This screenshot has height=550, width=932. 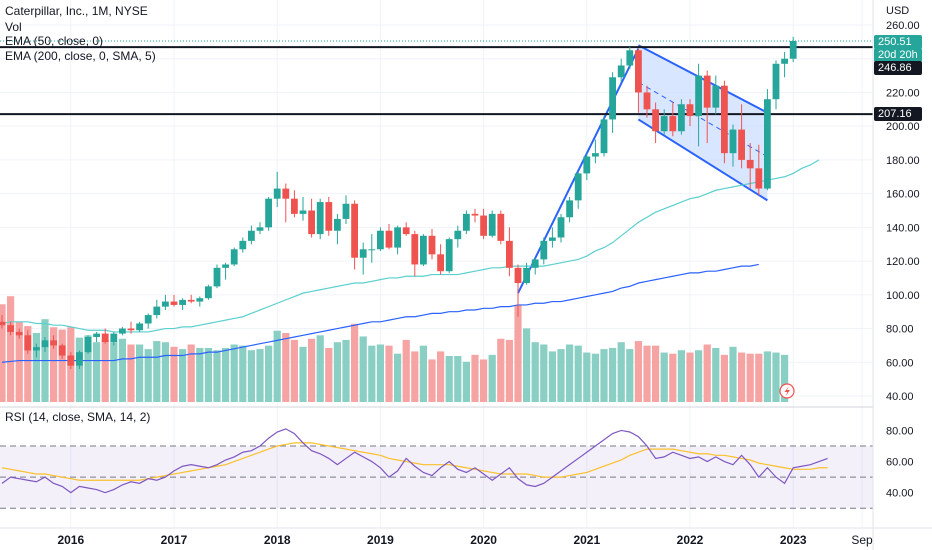 What do you see at coordinates (54, 41) in the screenshot?
I see `ema50-legend: EMA (50, close, 0)` at bounding box center [54, 41].